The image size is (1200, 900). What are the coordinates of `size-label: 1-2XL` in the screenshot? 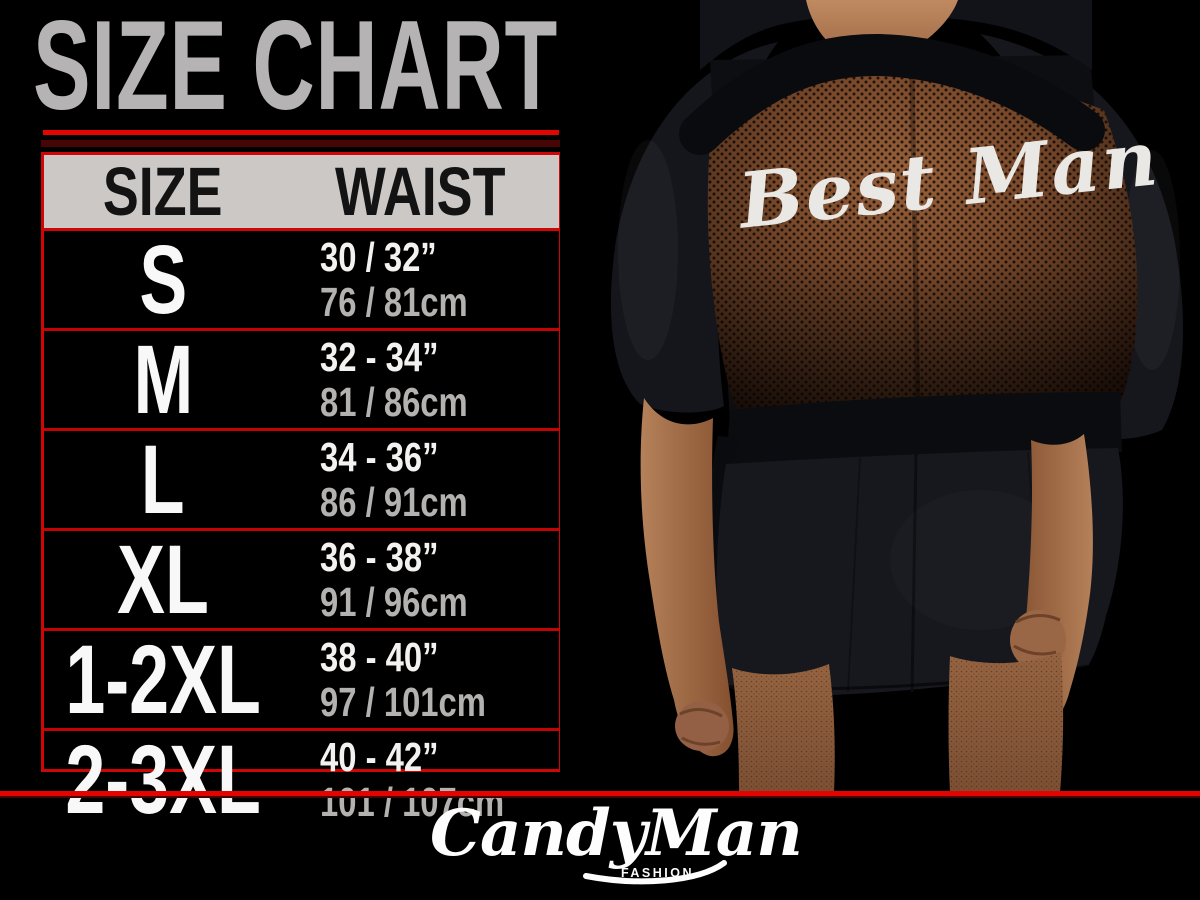 It's located at (163, 679).